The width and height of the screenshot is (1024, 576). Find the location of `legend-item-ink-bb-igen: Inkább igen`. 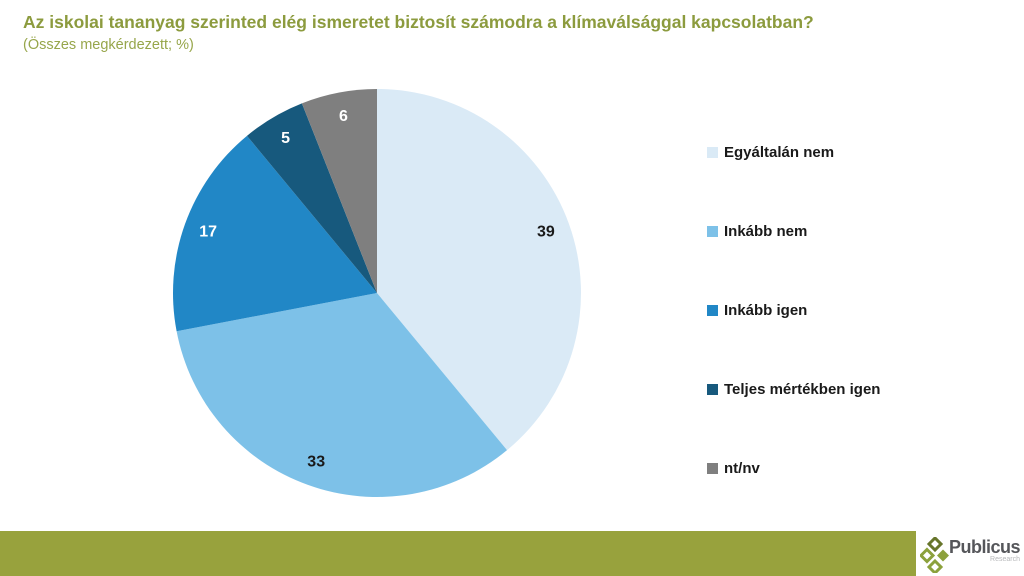

legend-item-ink-bb-igen: Inkább igen is located at coordinates (793, 310).